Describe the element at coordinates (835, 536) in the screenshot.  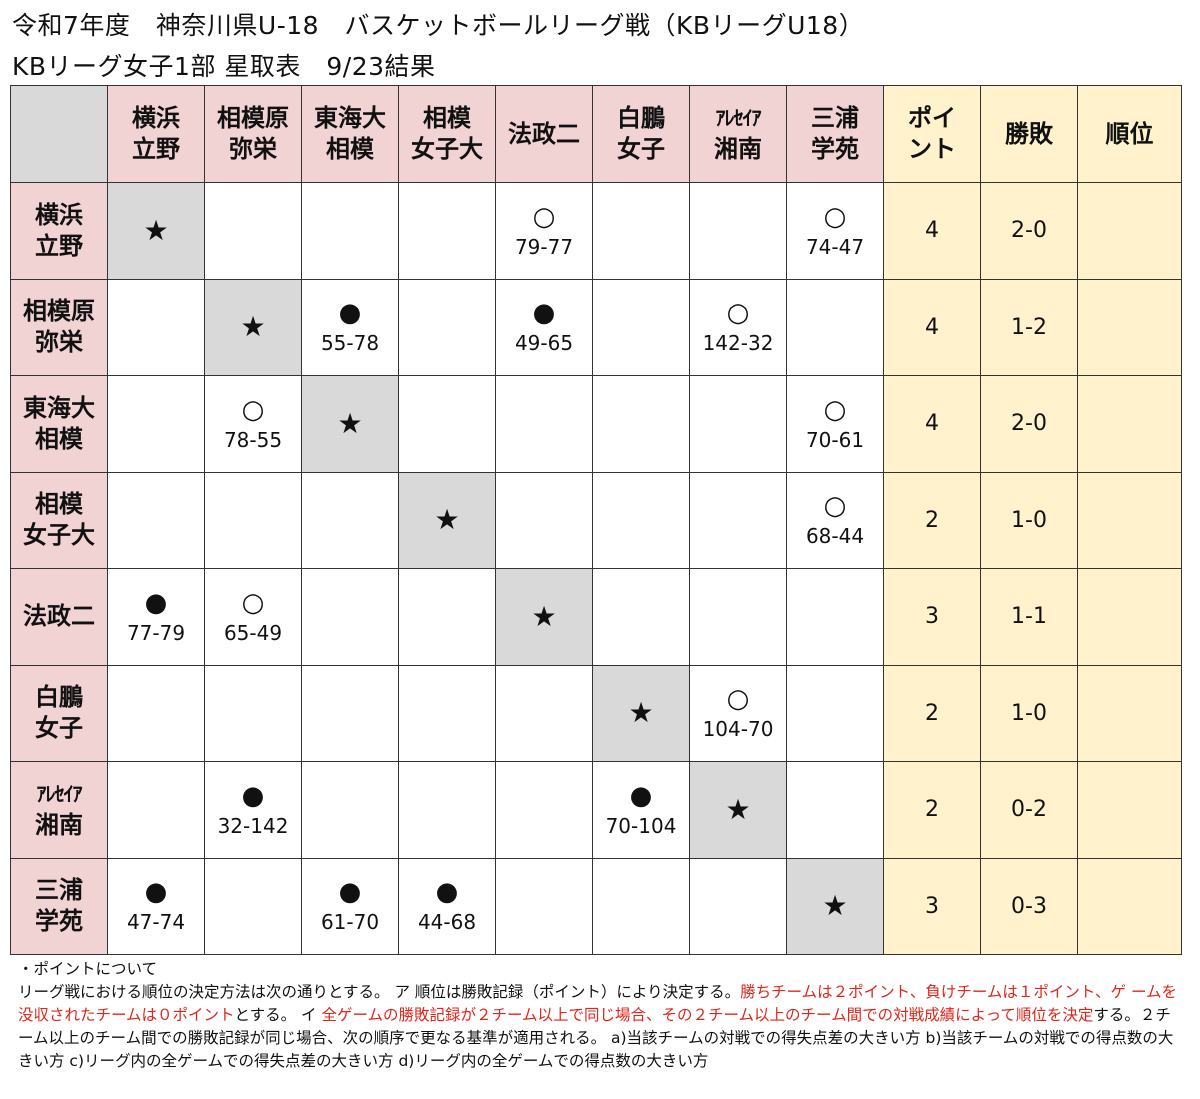
I see `score-text: 68-44` at that location.